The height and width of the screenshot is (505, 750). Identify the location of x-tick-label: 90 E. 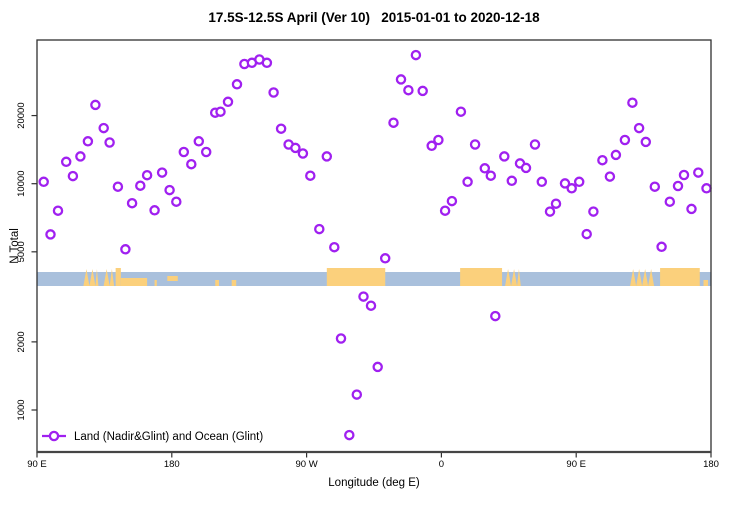
(576, 464).